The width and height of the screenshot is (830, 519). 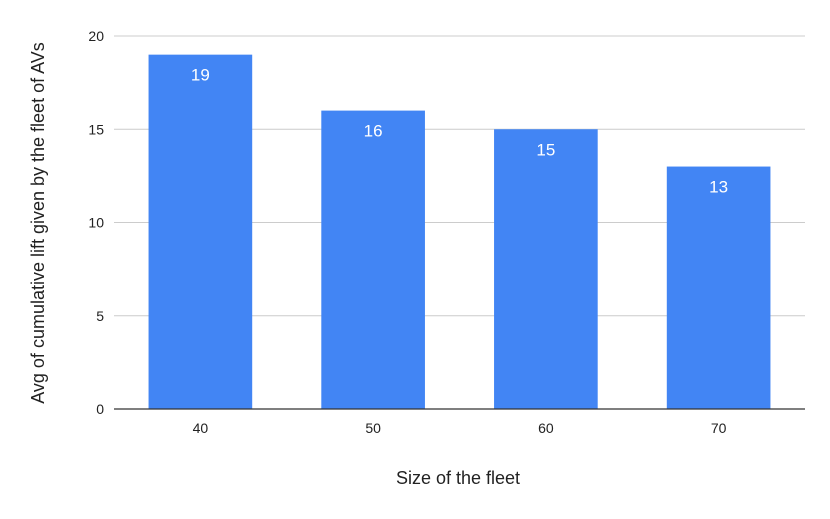 I want to click on y-tick-label: 10, so click(x=96, y=223).